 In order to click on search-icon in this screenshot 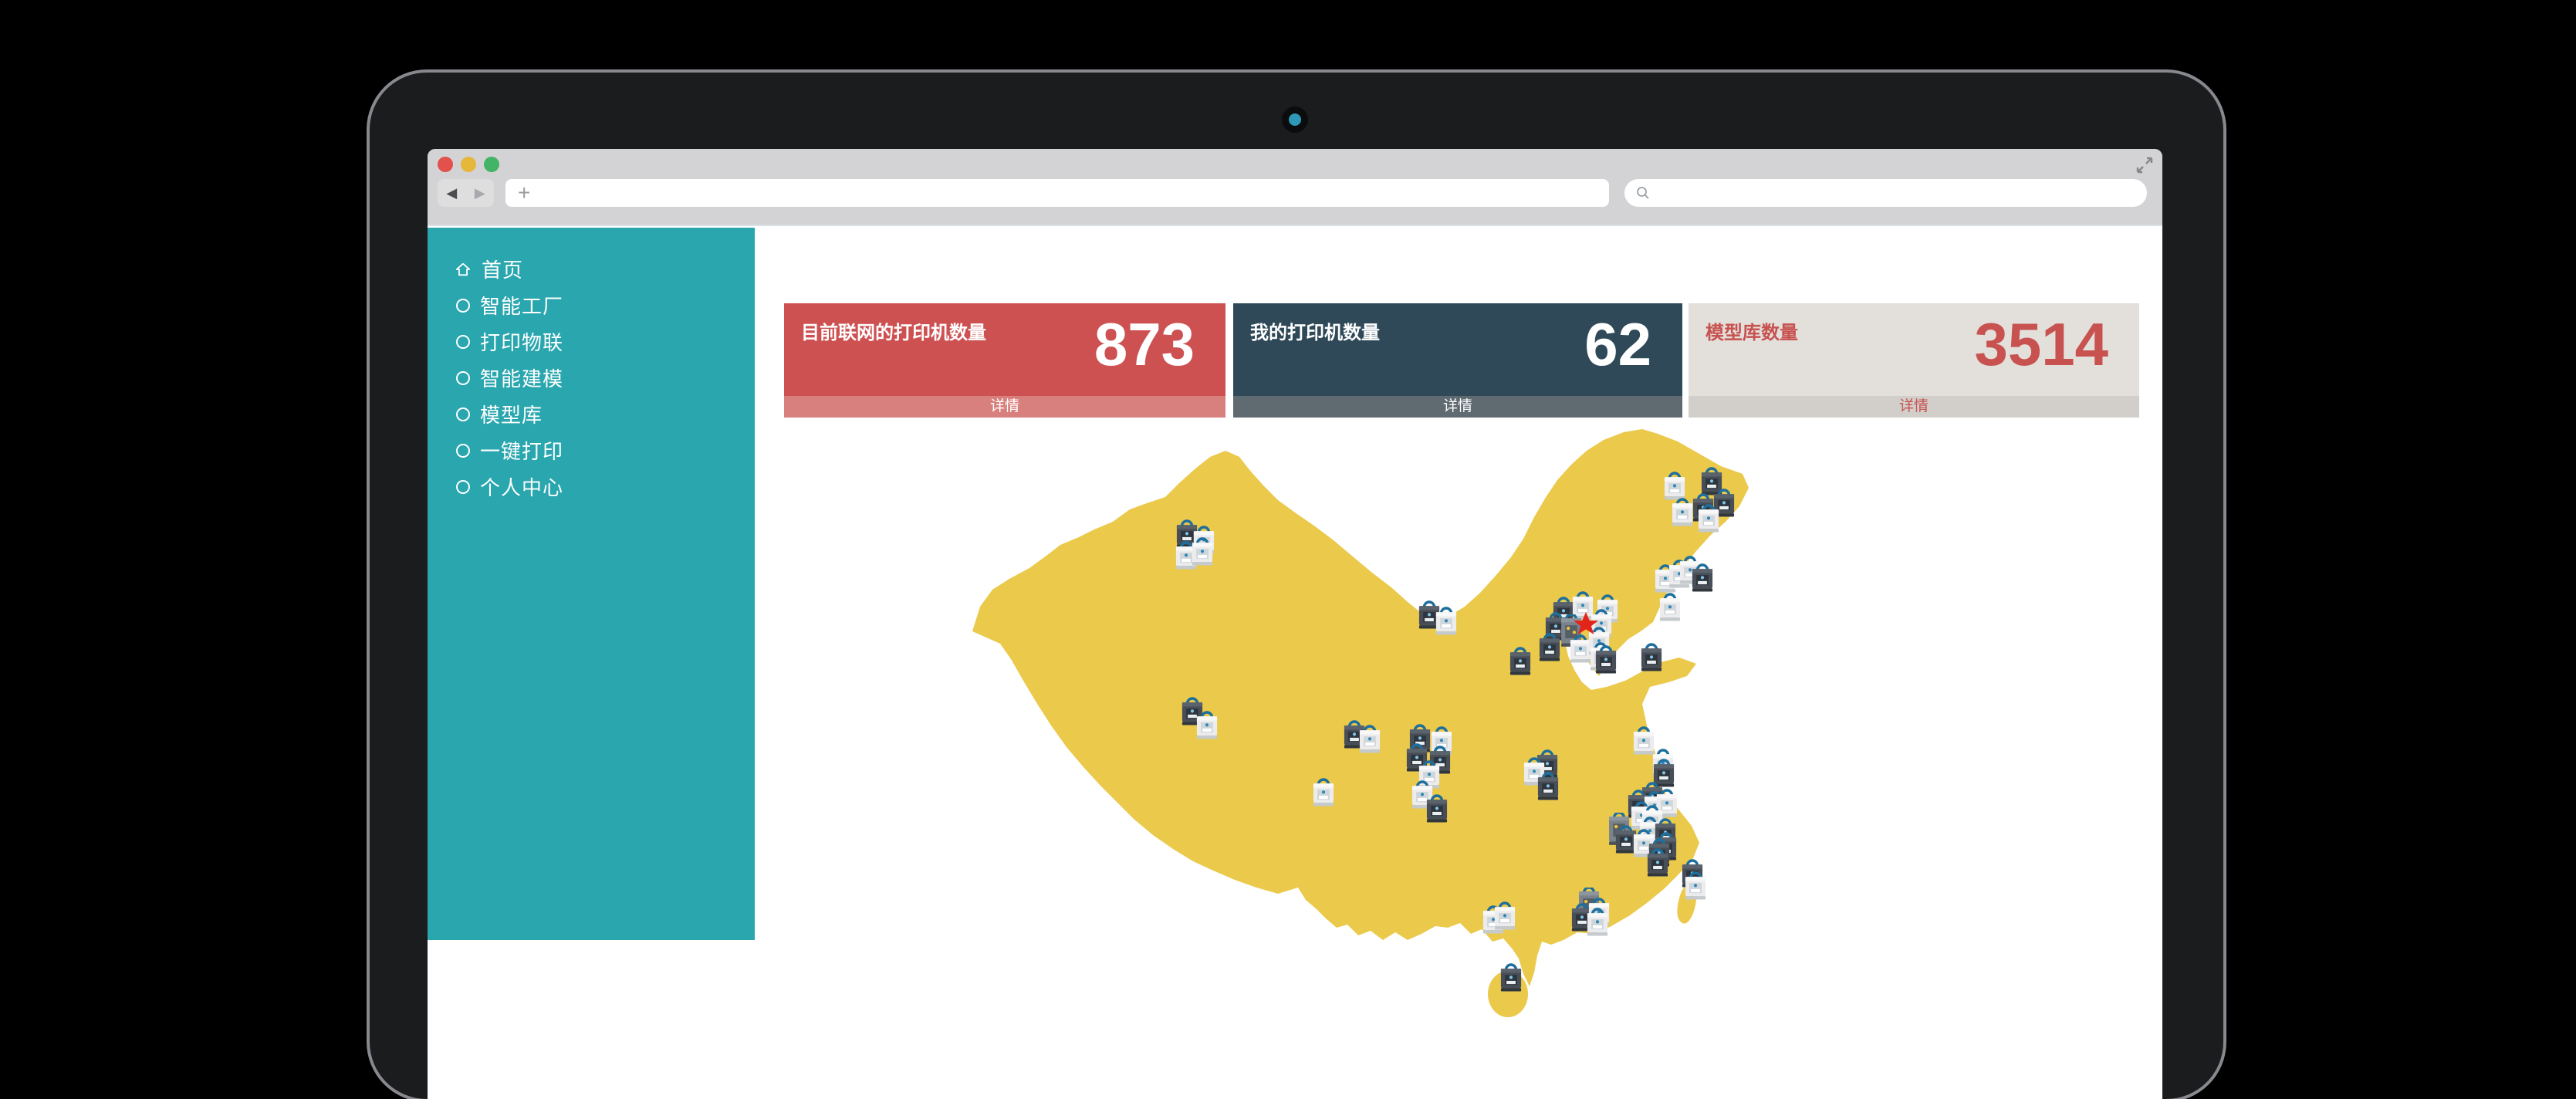, I will do `click(1643, 193)`.